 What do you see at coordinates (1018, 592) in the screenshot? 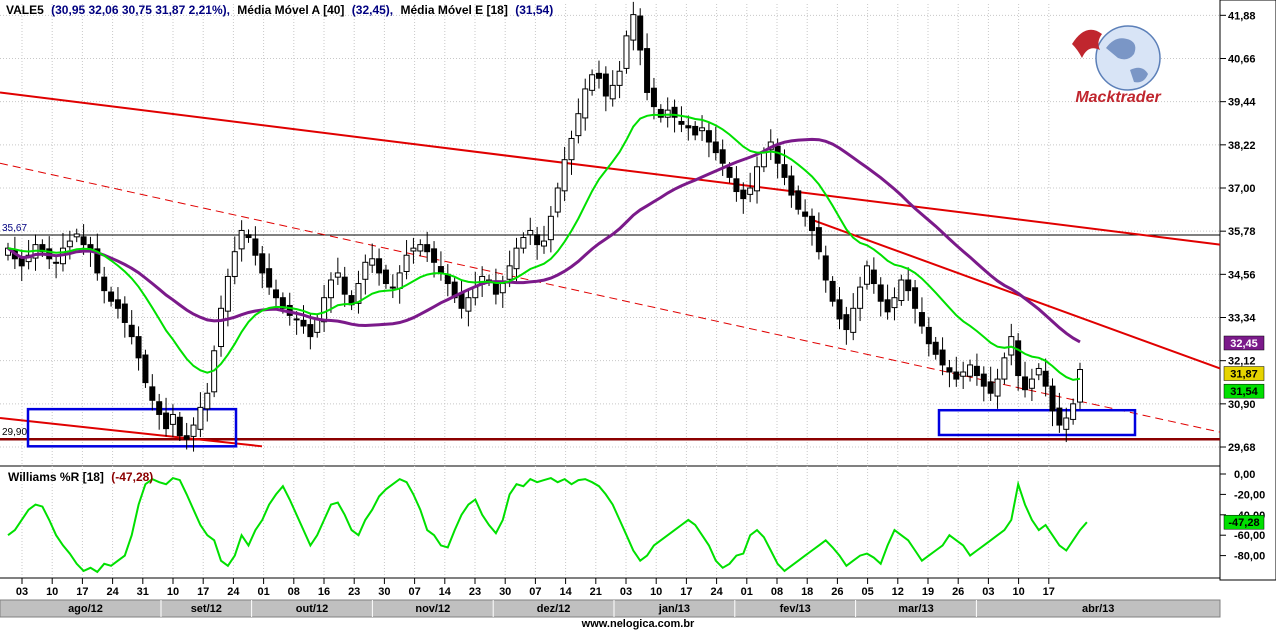
I see `date-label: 10` at bounding box center [1018, 592].